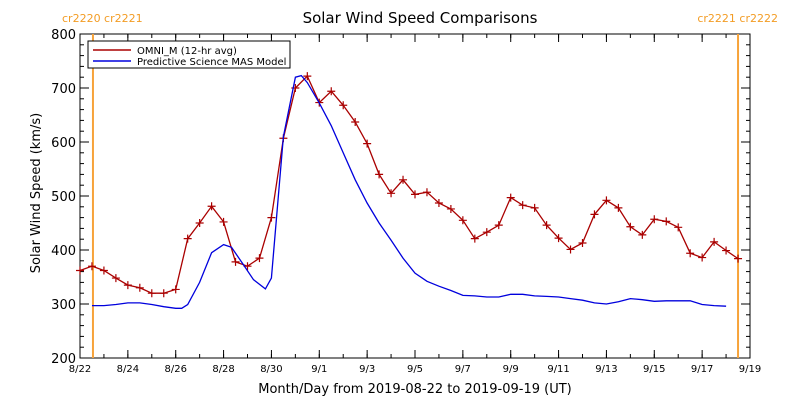  Describe the element at coordinates (80, 369) in the screenshot. I see `x-tick-label: 8/22` at that location.